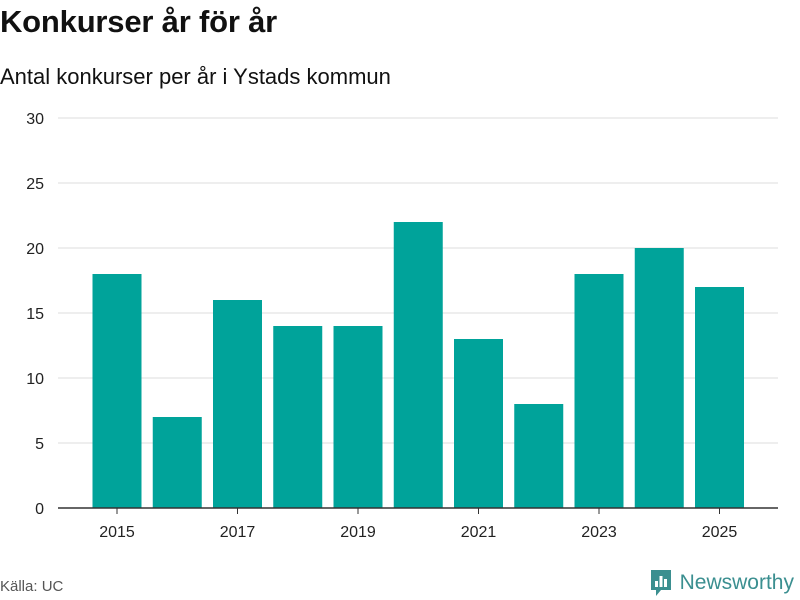  Describe the element at coordinates (39, 444) in the screenshot. I see `y-tick-label: 5` at that location.